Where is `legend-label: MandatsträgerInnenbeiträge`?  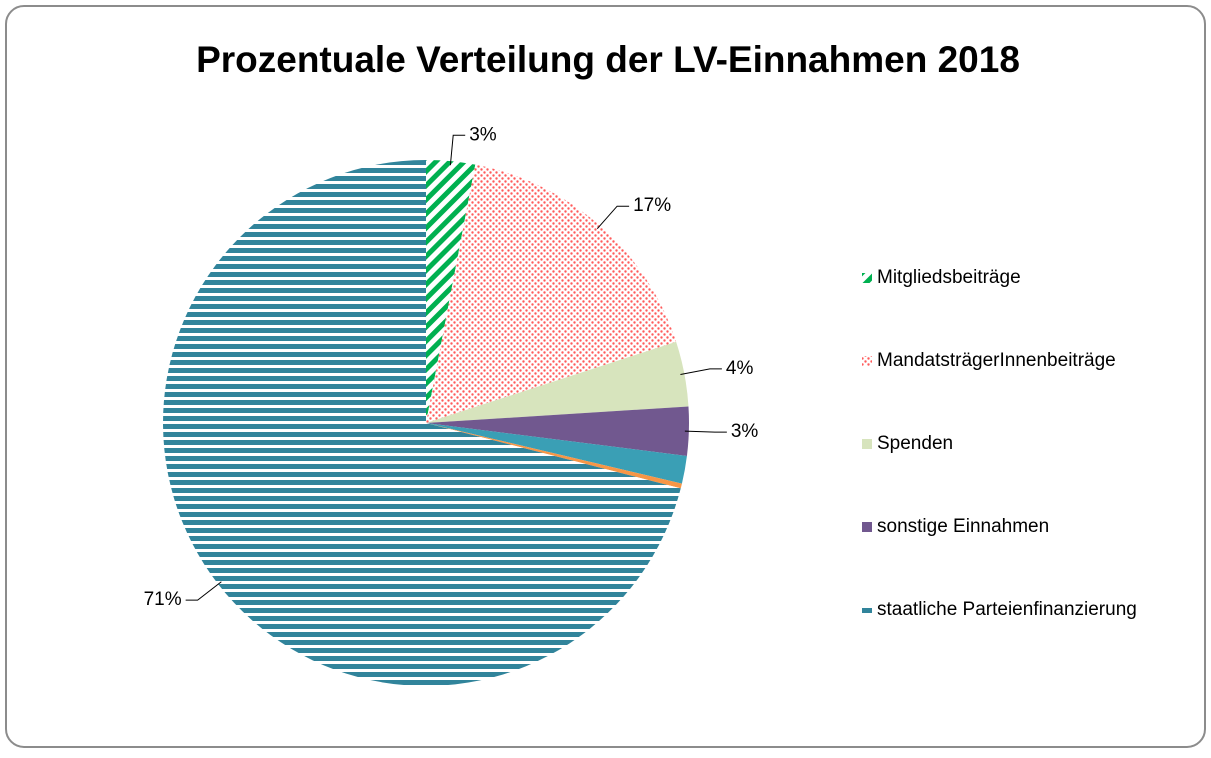
legend-label: MandatsträgerInnenbeiträge is located at coordinates (996, 360).